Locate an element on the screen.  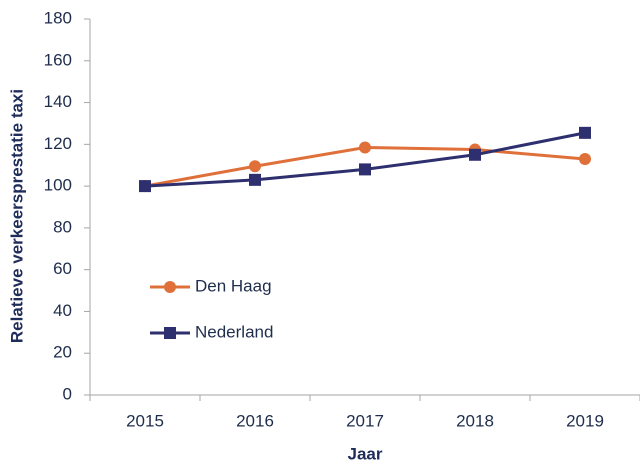
y-tick-label: 0 is located at coordinates (67, 393).